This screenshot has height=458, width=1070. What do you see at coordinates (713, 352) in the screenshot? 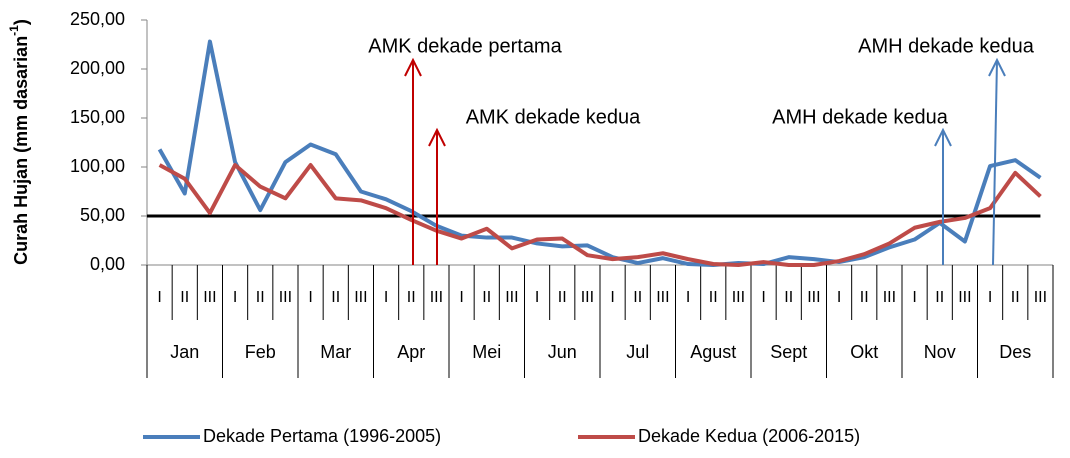
I see `month-label: Agust` at bounding box center [713, 352].